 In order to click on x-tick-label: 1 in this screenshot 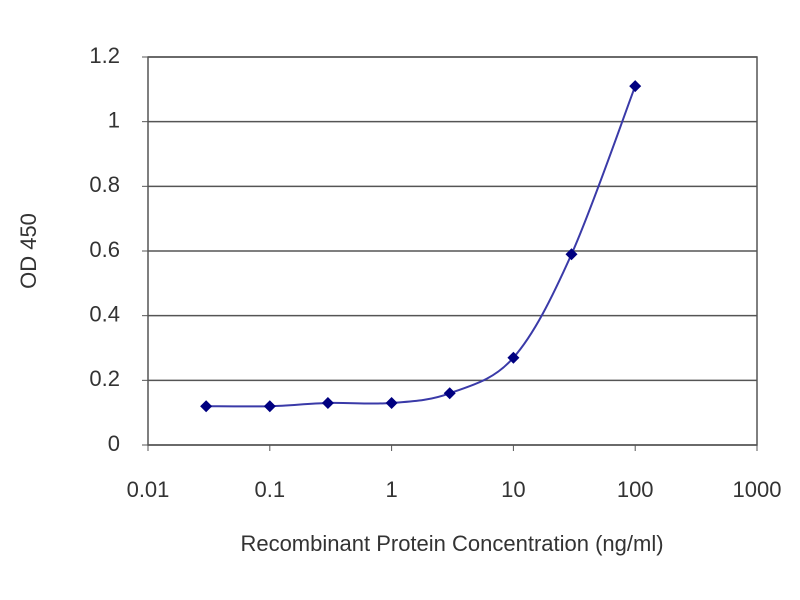, I will do `click(391, 489)`.